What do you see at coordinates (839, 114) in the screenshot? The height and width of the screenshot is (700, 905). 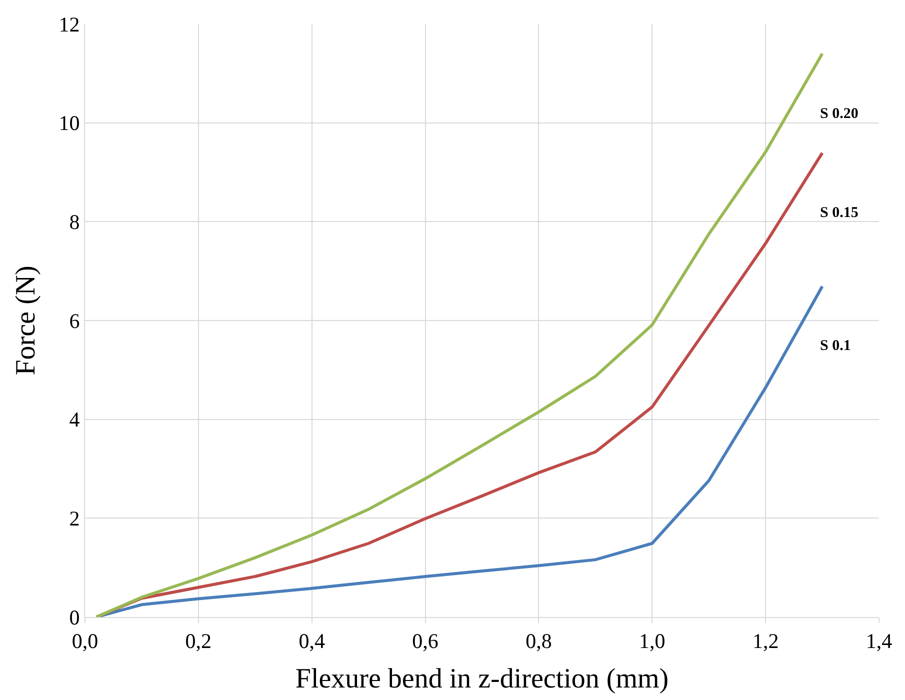 I see `series-label: S 0.20` at bounding box center [839, 114].